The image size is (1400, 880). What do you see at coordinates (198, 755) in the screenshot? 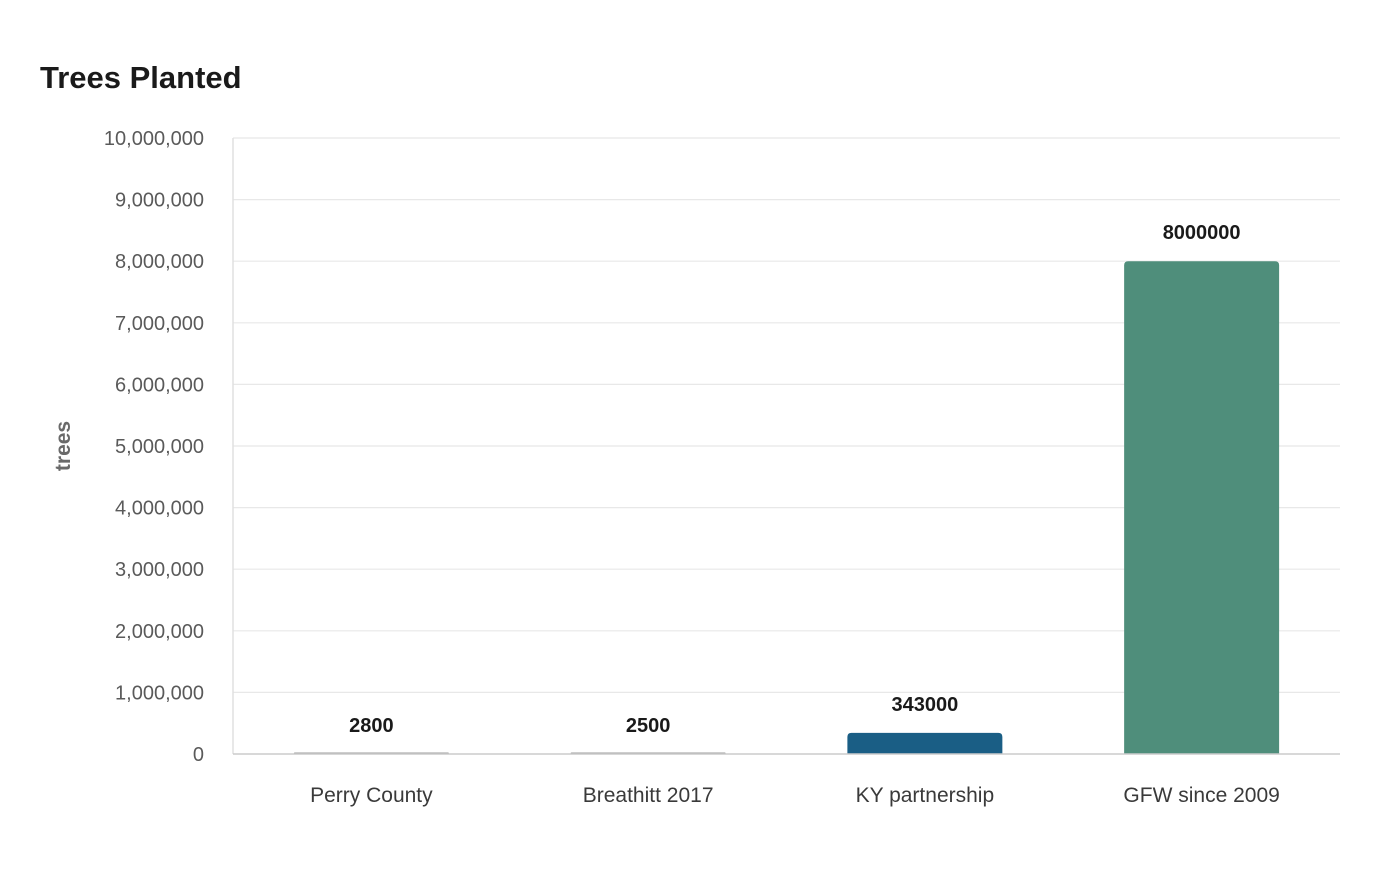
I see `y-tick-label: 0` at bounding box center [198, 755].